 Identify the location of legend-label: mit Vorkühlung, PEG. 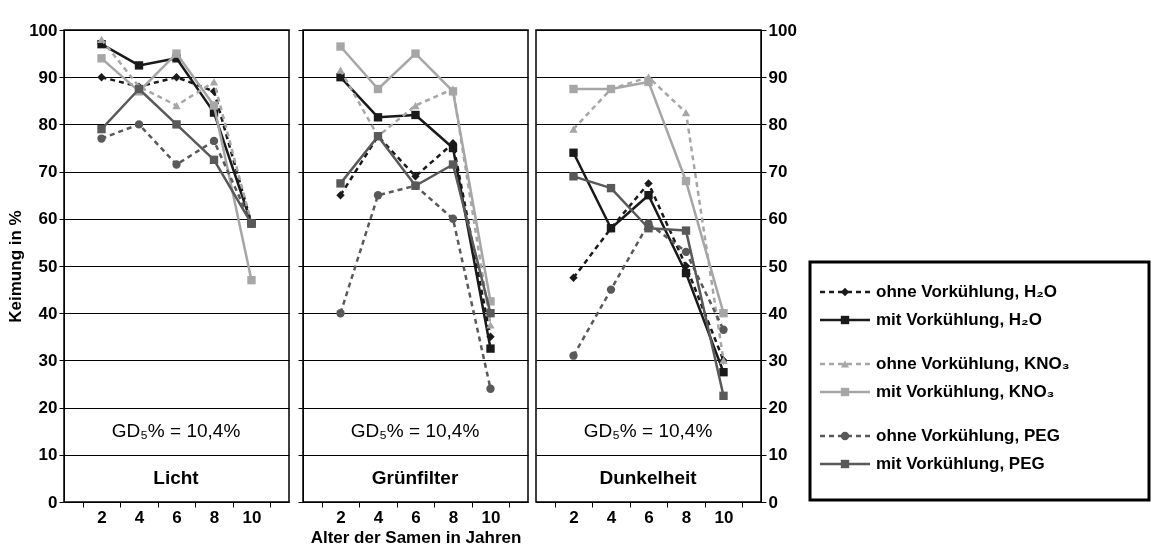
(960, 463).